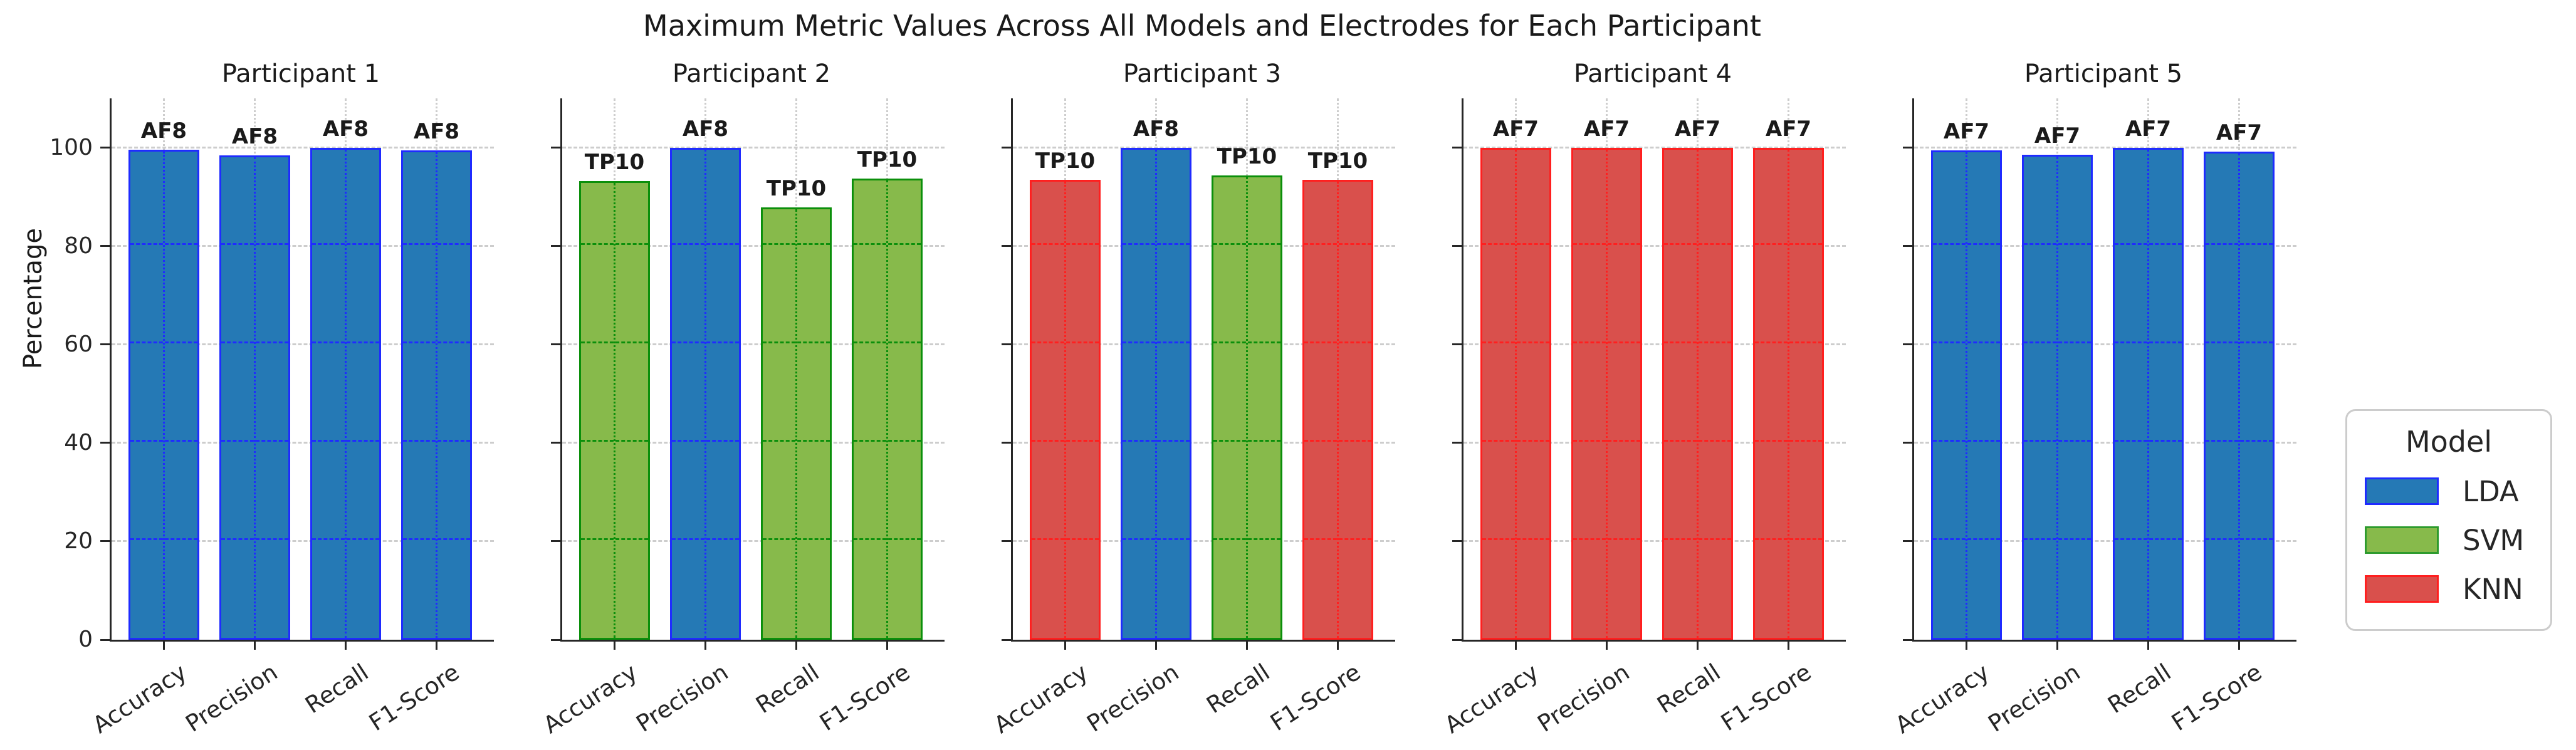 The width and height of the screenshot is (2576, 750). Describe the element at coordinates (1652, 74) in the screenshot. I see `subplot-title: Participant 4` at that location.